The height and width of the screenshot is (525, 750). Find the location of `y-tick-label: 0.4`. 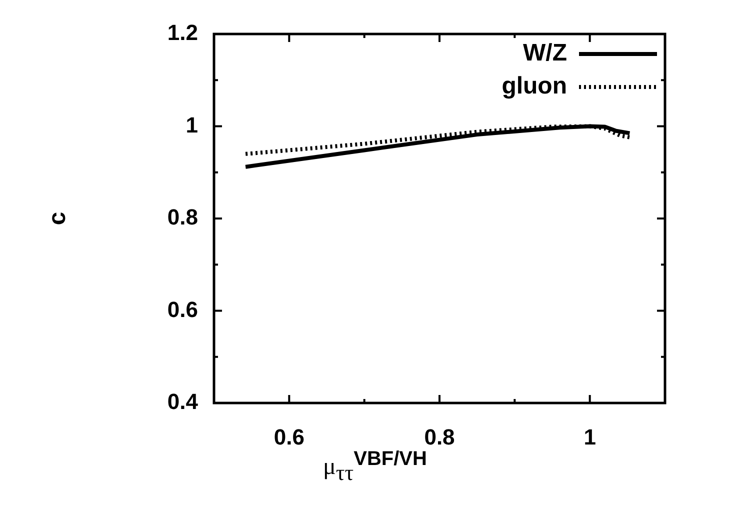

y-tick-label: 0.4 is located at coordinates (183, 401).